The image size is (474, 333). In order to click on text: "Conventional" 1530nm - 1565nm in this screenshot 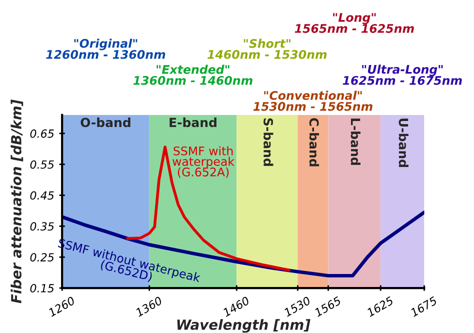, I will do `click(312, 100)`.